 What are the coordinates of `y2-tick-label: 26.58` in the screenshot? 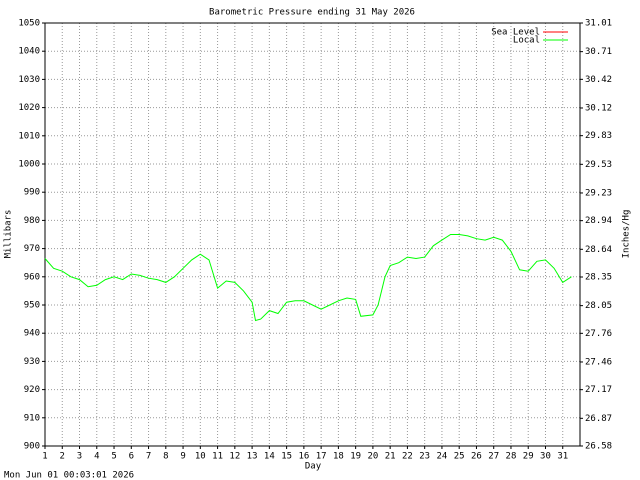 It's located at (598, 447).